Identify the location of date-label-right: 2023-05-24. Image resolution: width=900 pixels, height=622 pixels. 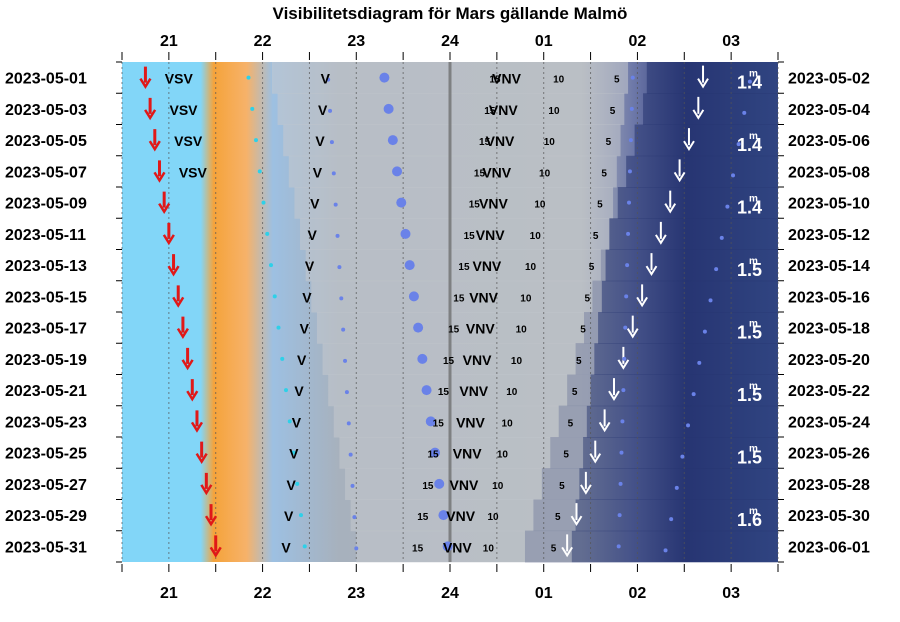
(829, 422).